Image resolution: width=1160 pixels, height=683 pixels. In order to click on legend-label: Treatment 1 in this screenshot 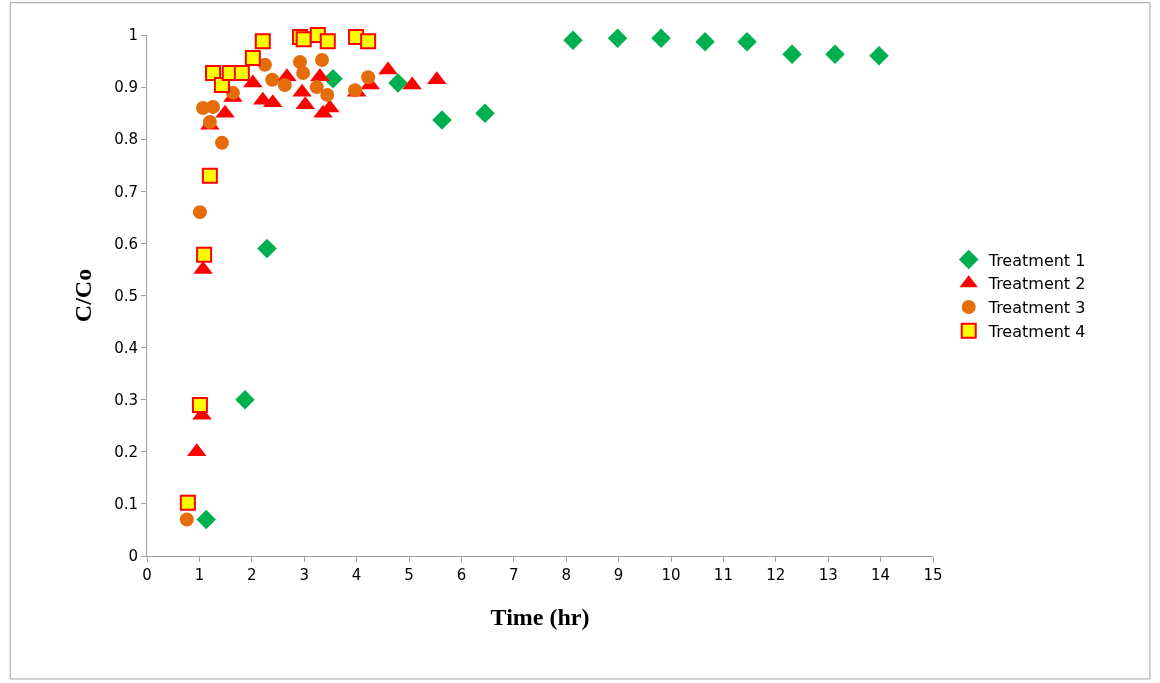, I will do `click(1036, 260)`.